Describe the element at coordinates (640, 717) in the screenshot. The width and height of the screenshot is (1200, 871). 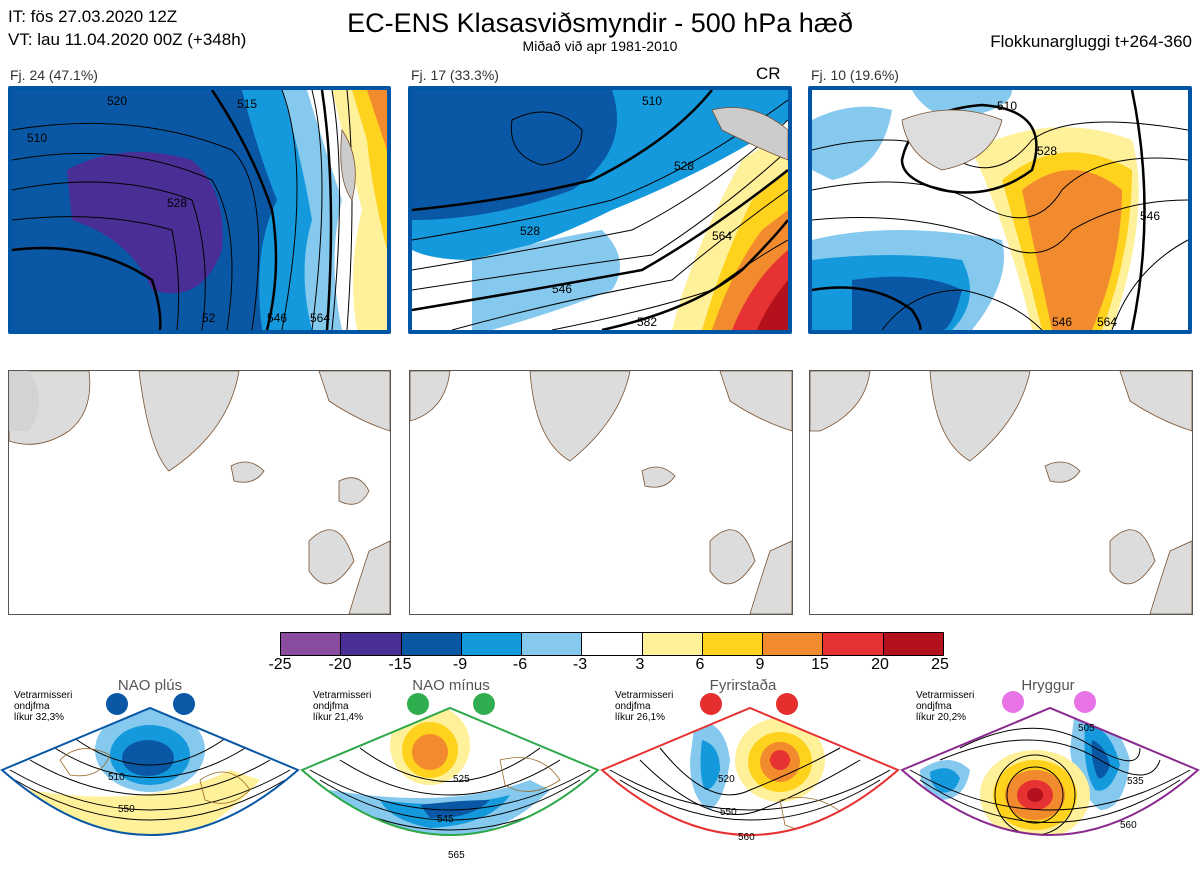
I see `regime-3-meta-line: líkur 26,1%` at that location.